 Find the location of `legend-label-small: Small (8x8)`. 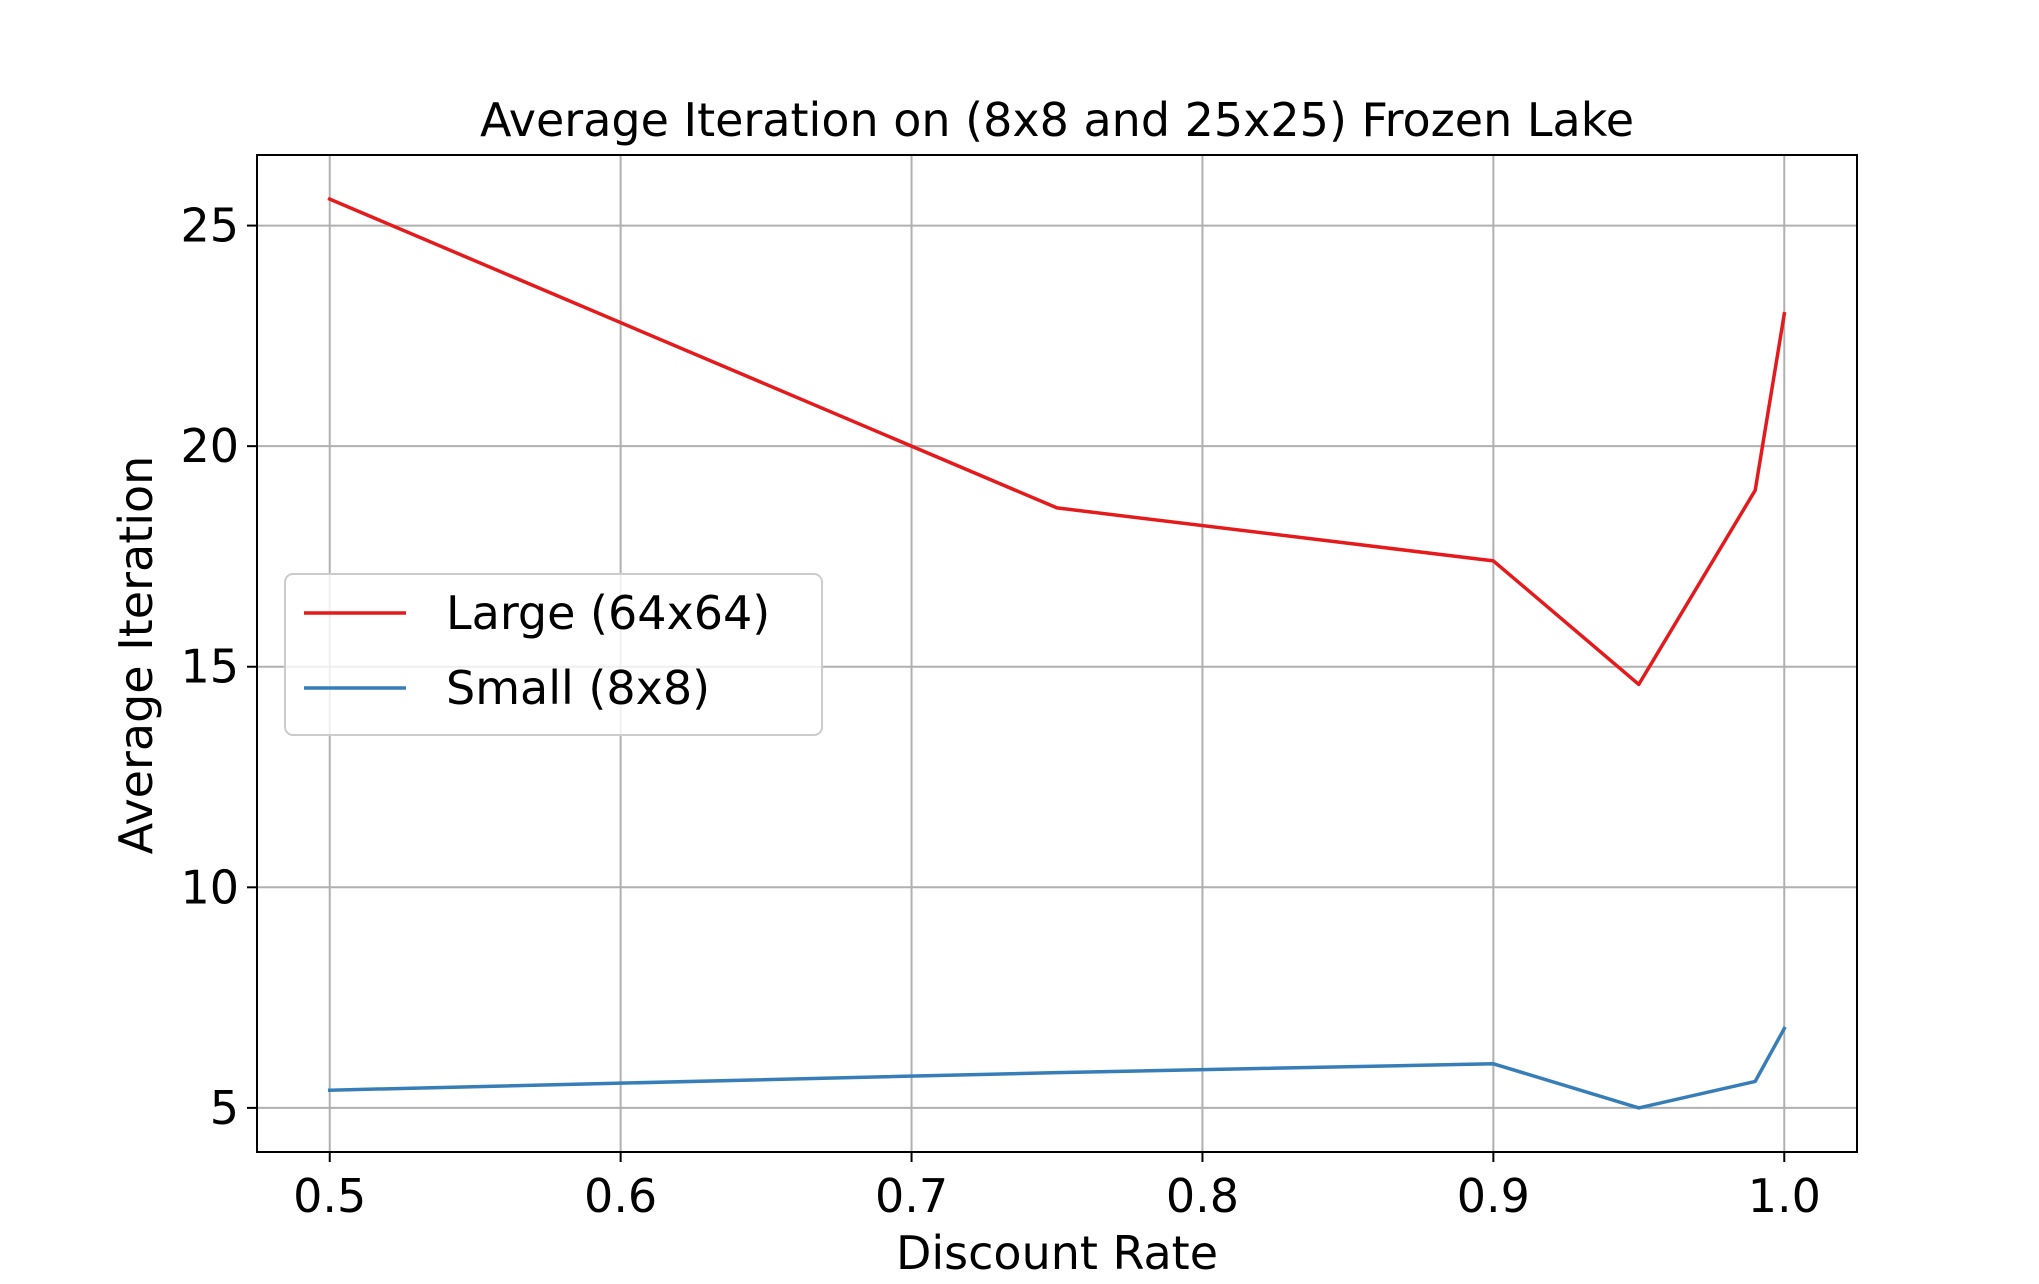

legend-label-small: Small (8x8) is located at coordinates (578, 688).